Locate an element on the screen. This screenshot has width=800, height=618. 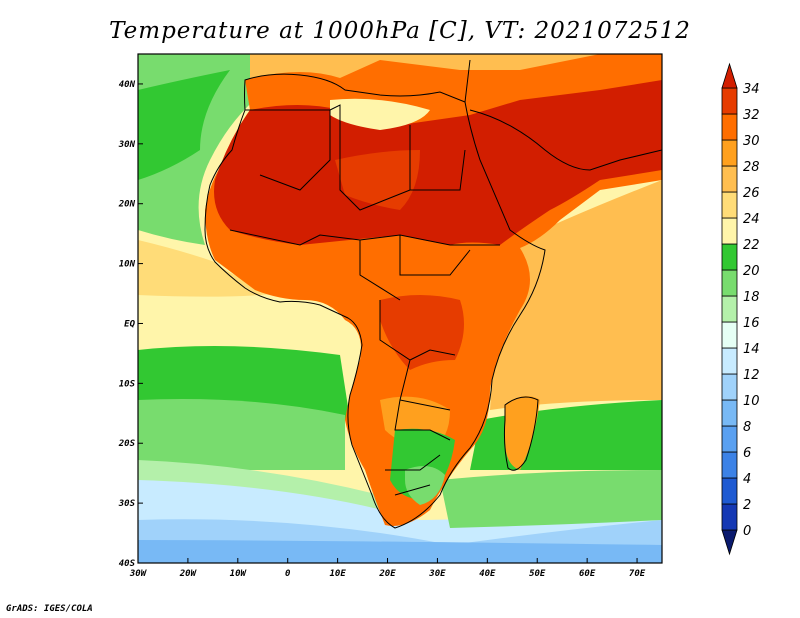
lon-tick-label: 20W is located at coordinates (188, 574).